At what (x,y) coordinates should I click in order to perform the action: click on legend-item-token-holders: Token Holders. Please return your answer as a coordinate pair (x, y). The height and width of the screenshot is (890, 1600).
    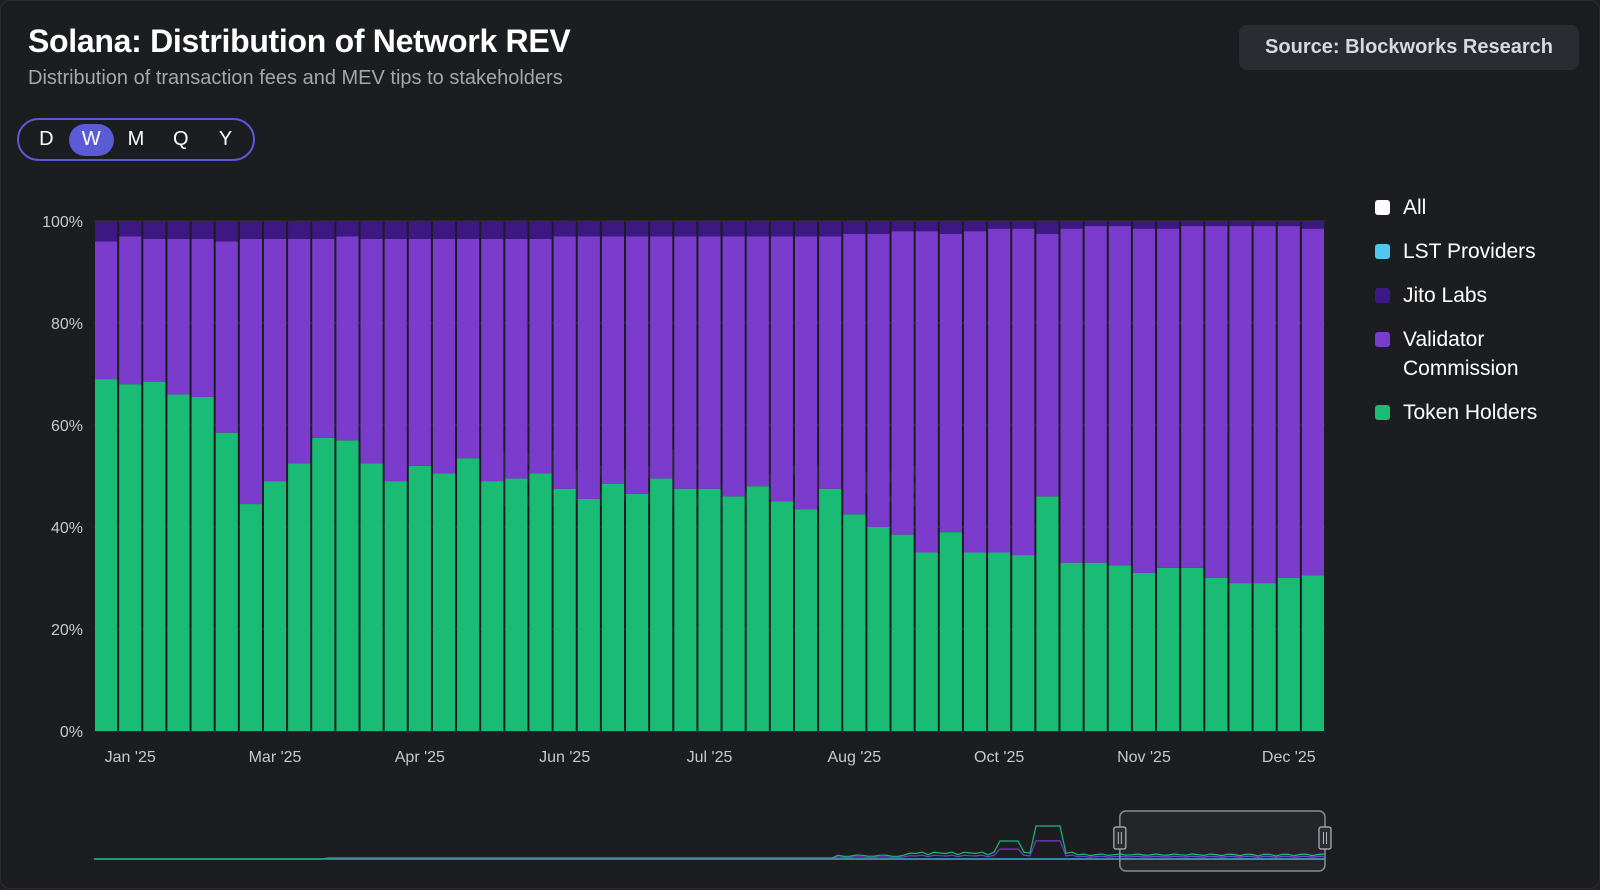
    Looking at the image, I should click on (1480, 412).